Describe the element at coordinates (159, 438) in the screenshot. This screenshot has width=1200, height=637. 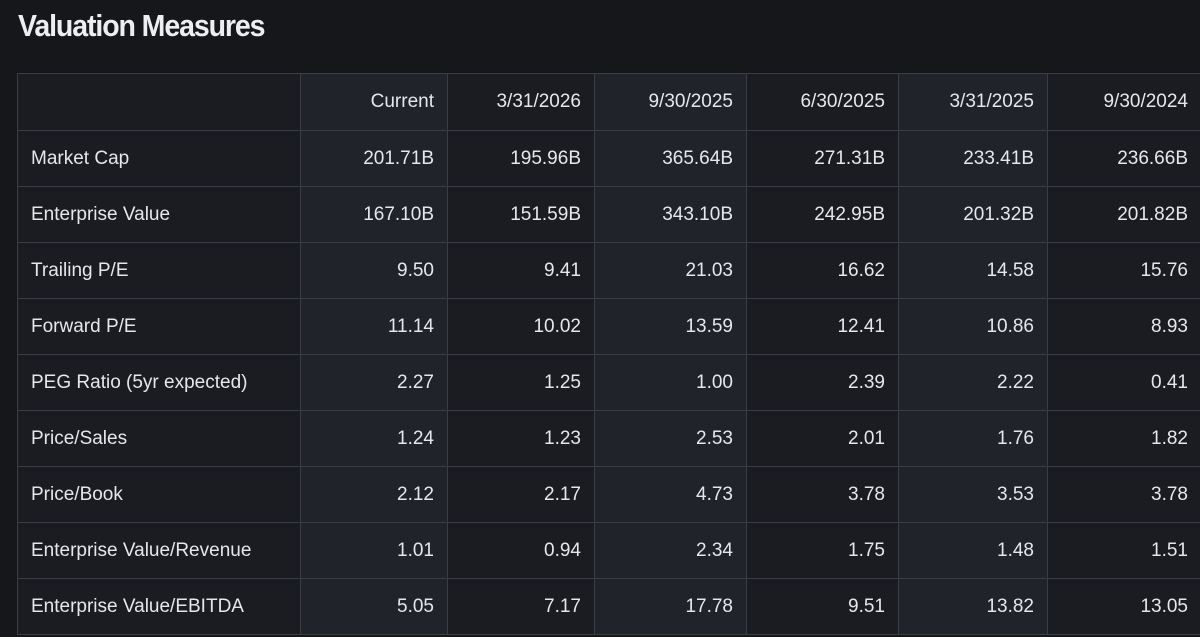
I see `row-label: Price/Sales` at that location.